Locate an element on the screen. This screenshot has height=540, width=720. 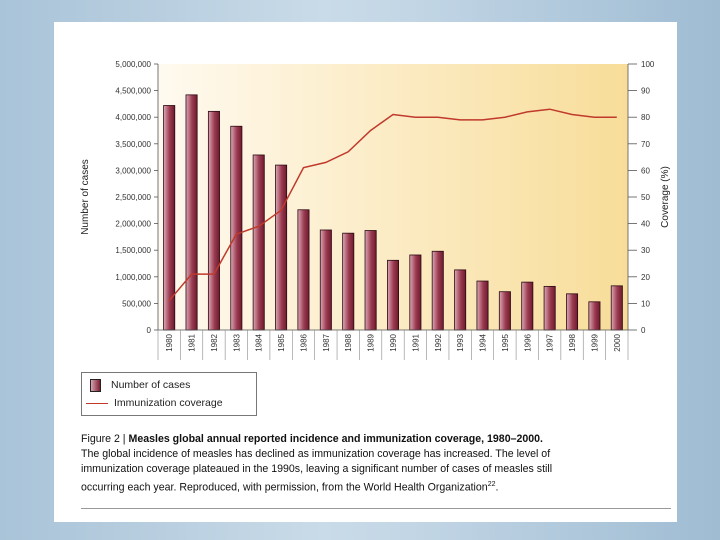
x-tick-label: 1981 is located at coordinates (192, 342).